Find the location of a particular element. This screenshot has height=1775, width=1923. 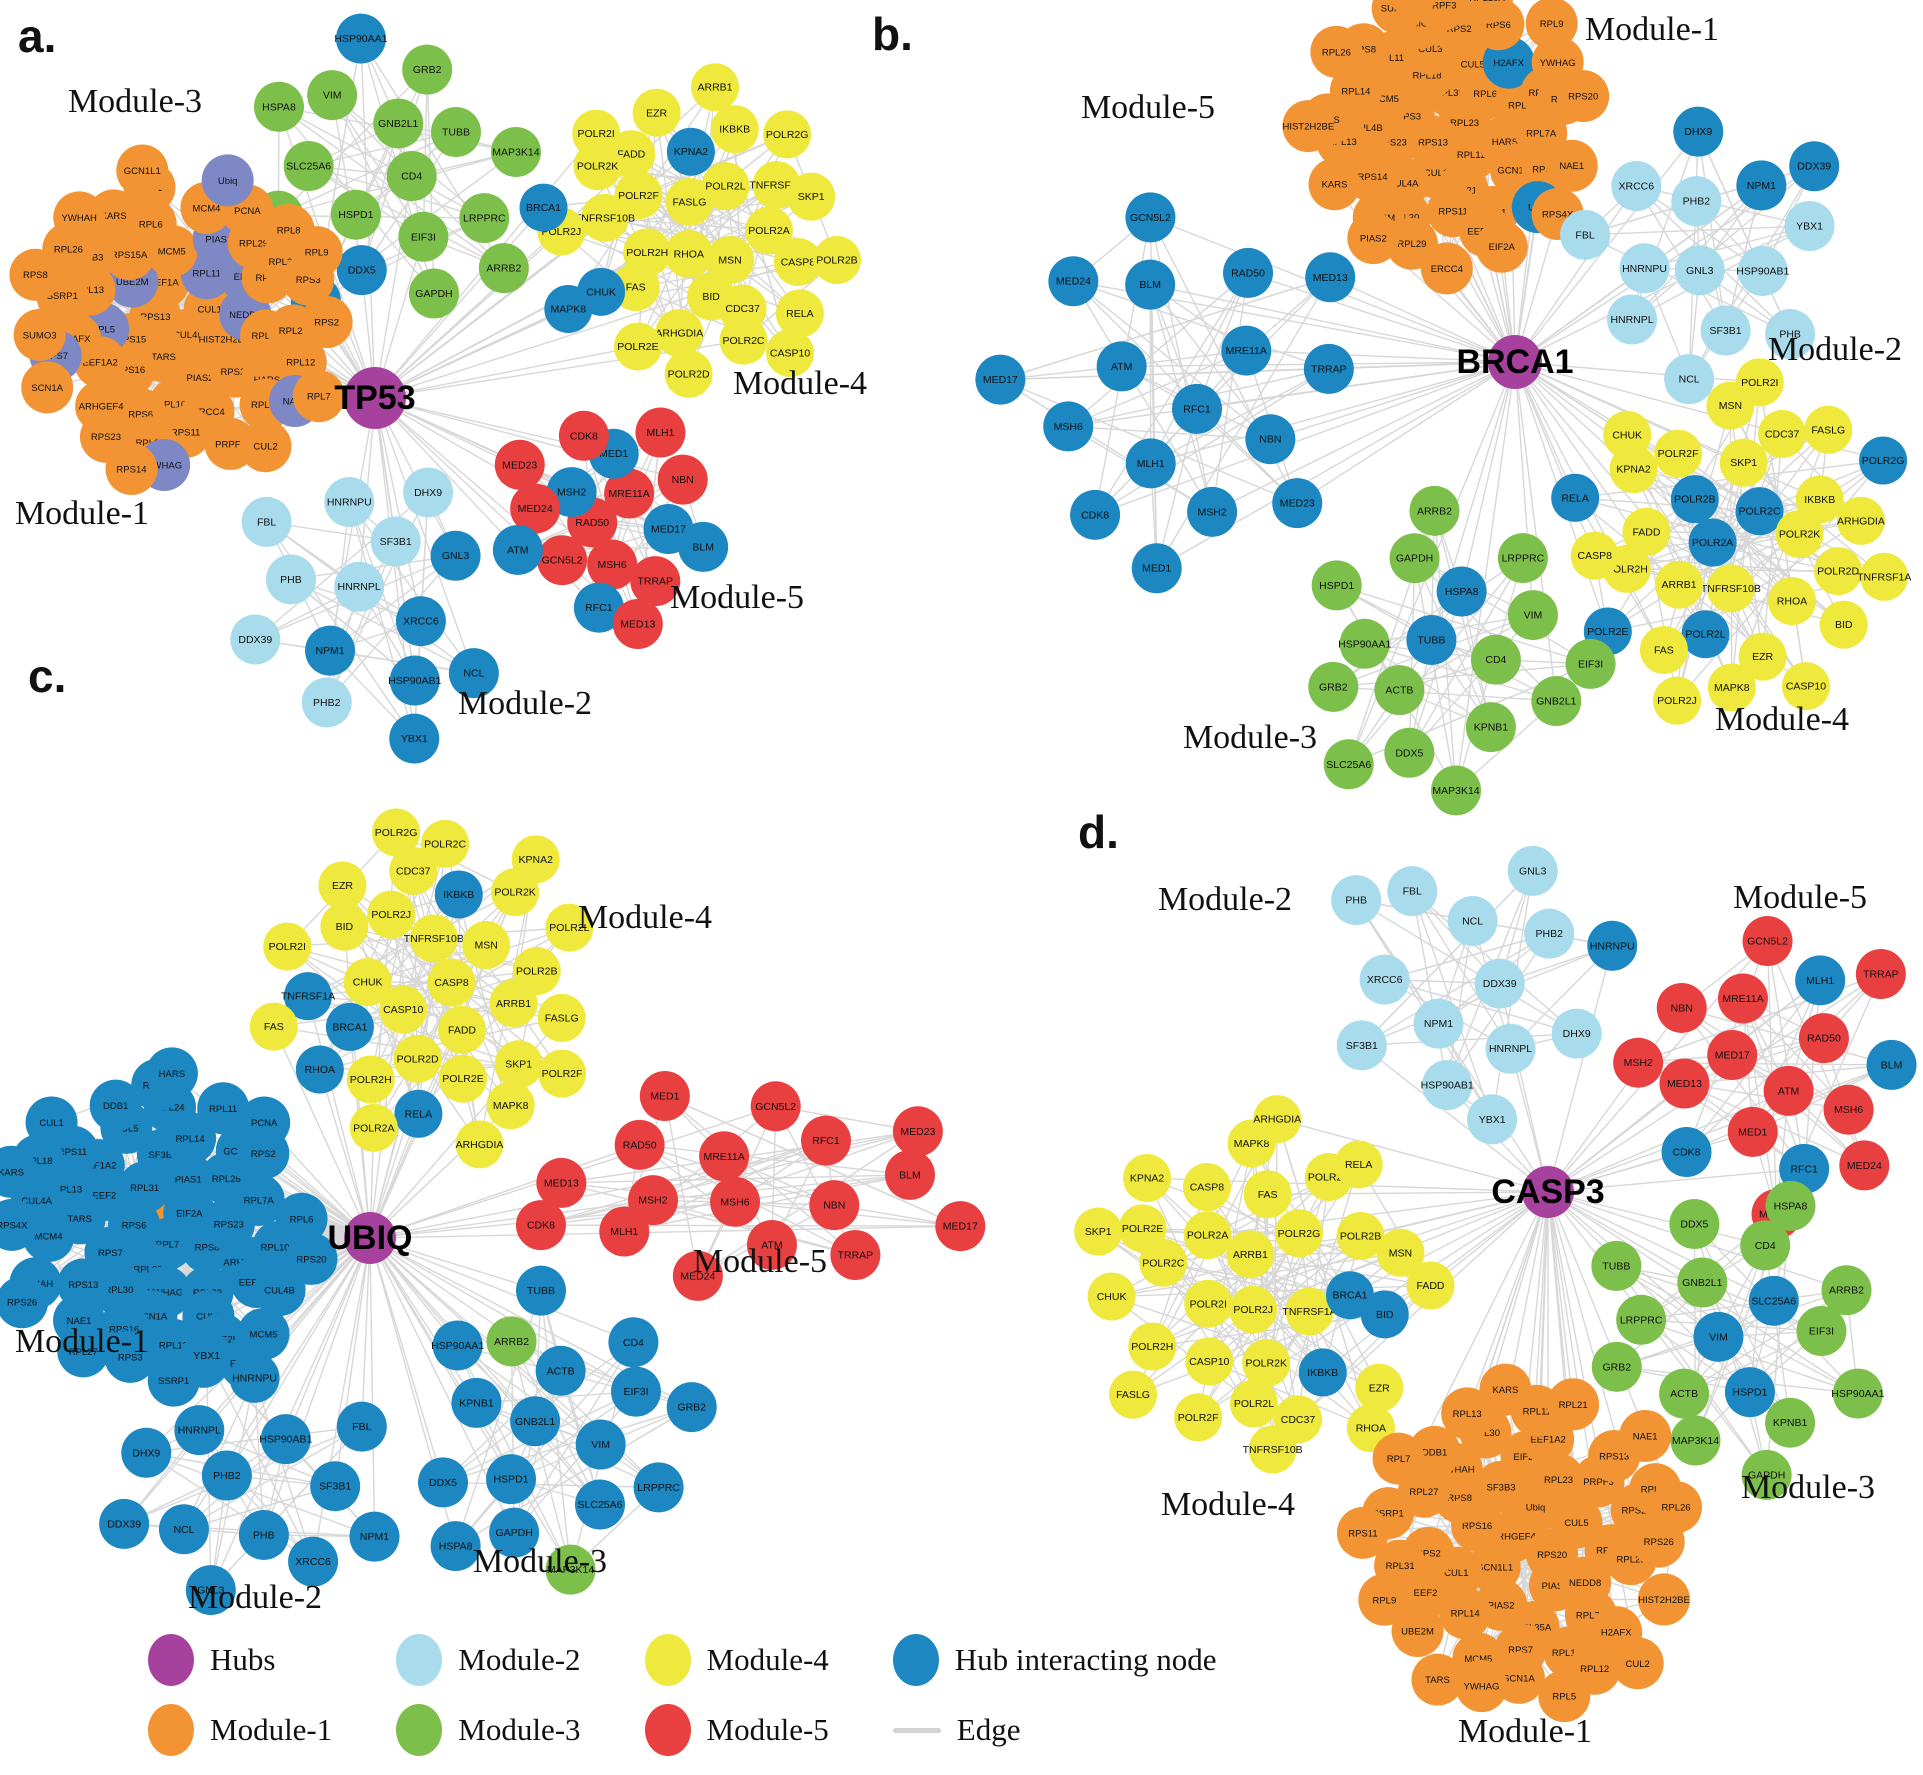

node-d-DHX9: DHX9 is located at coordinates (1576, 1033).